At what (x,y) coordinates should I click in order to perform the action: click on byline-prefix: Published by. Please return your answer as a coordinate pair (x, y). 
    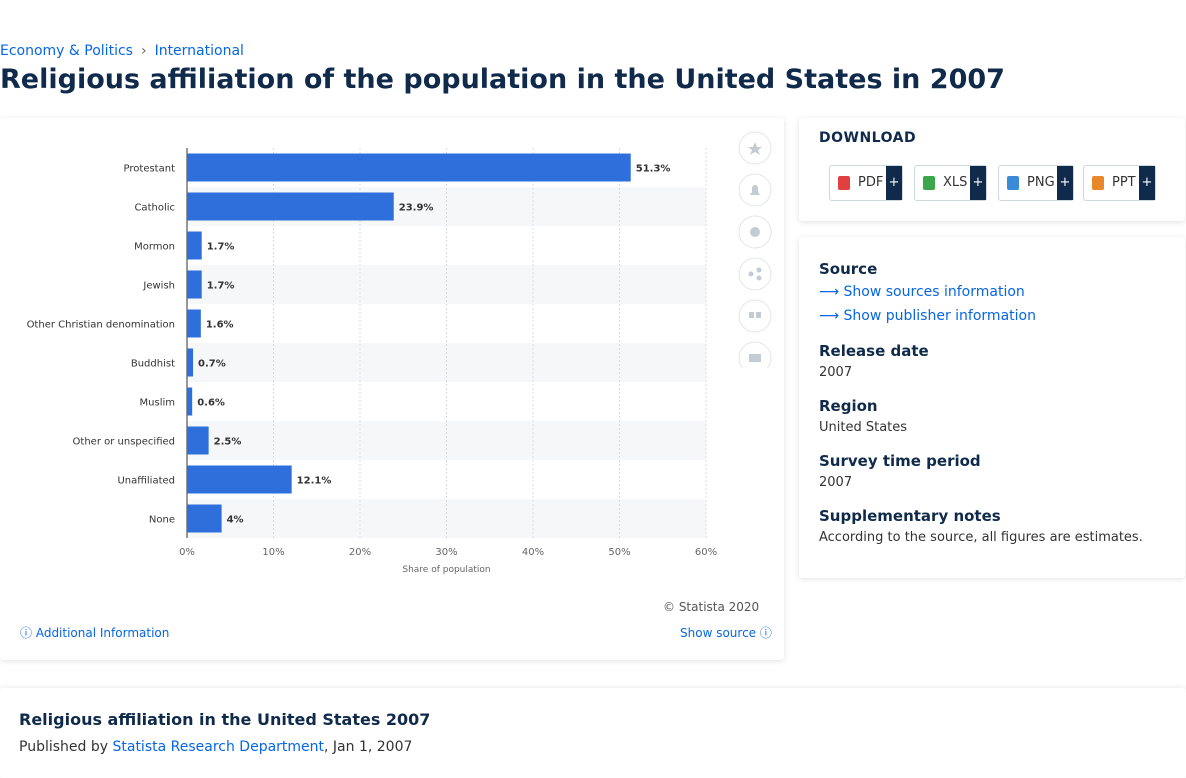
    Looking at the image, I should click on (64, 747).